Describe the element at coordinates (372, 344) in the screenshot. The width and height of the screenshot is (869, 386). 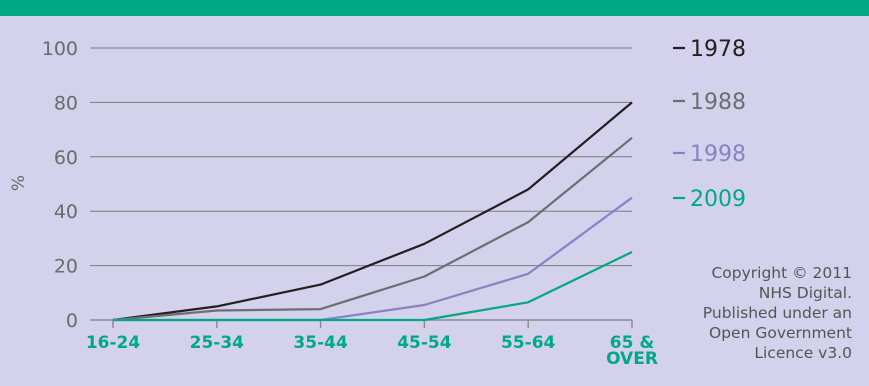
I see `x-axis-ticks: 16-24 25-34 35-44 45-54 55-64 65 & OVER` at that location.